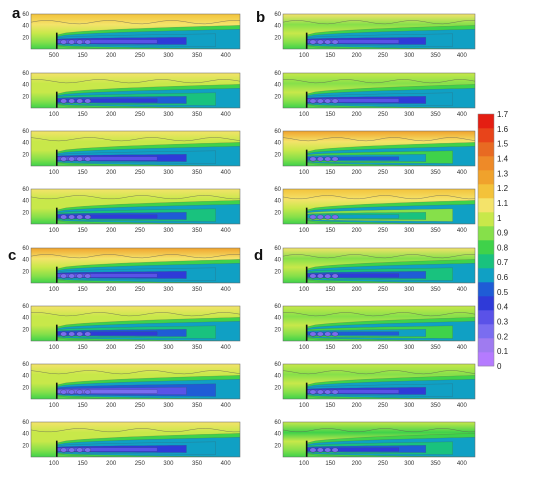 This screenshot has height=477, width=550. What do you see at coordinates (503, 114) in the screenshot?
I see `colorbar-tick-label: 1.7` at bounding box center [503, 114].